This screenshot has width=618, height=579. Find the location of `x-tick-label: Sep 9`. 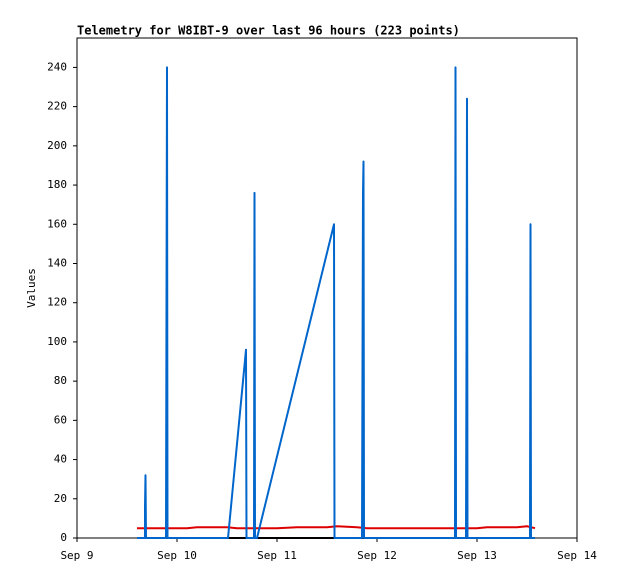

x-tick-label: Sep 9 is located at coordinates (76, 555).